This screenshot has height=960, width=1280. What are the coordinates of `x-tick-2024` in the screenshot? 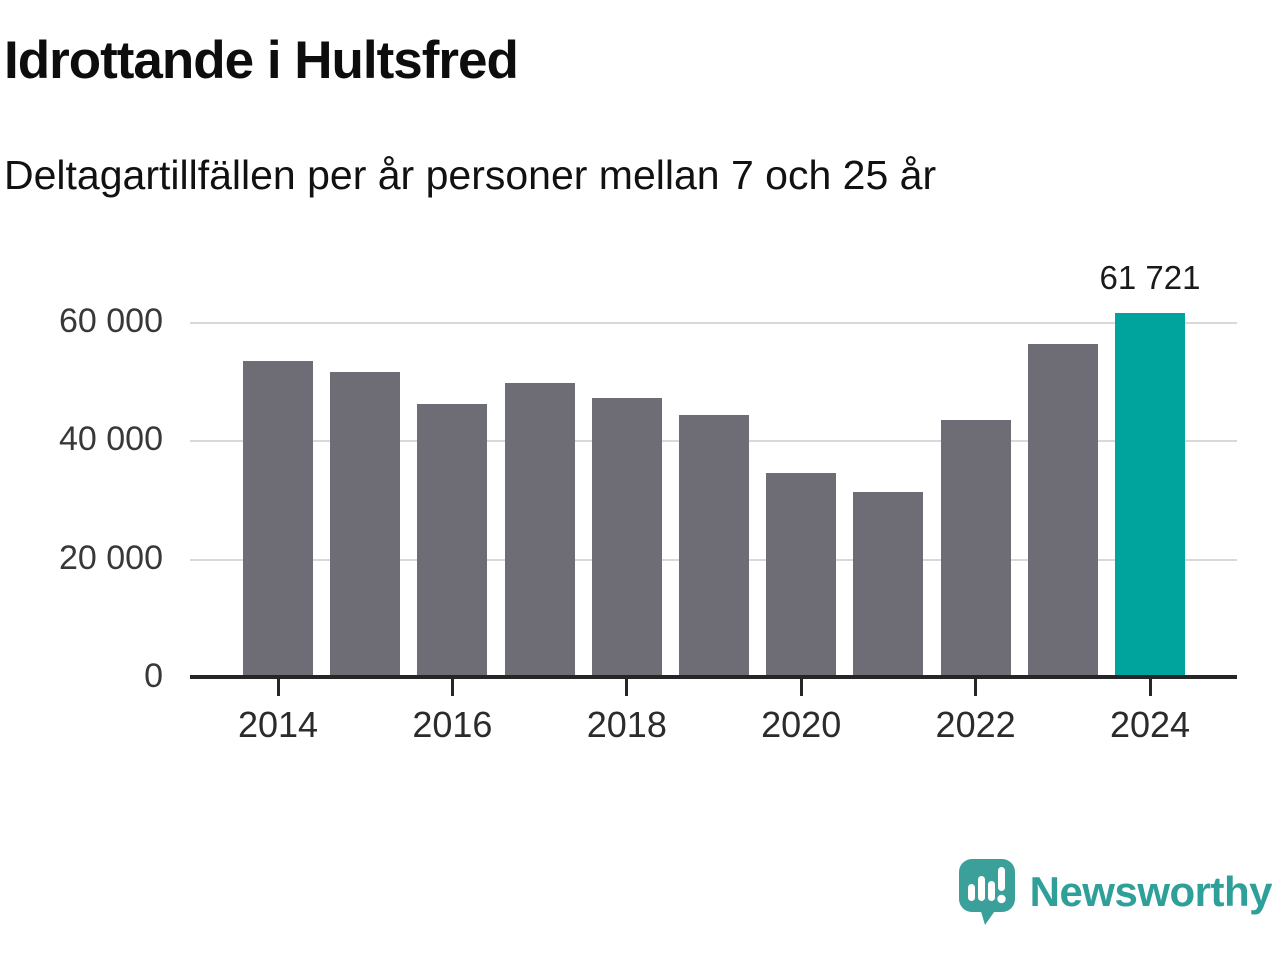 It's located at (1150, 687).